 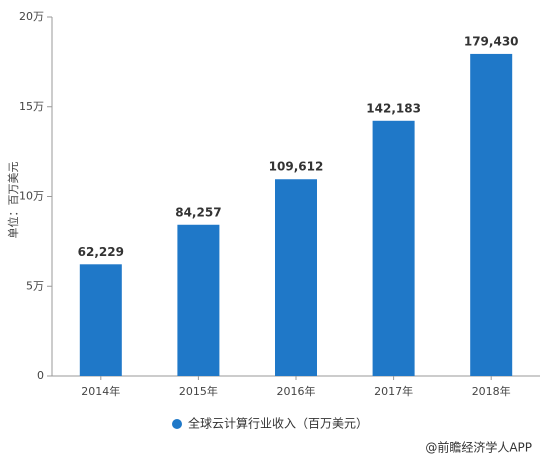 I want to click on y-tick-label: 5万, so click(x=35, y=285).